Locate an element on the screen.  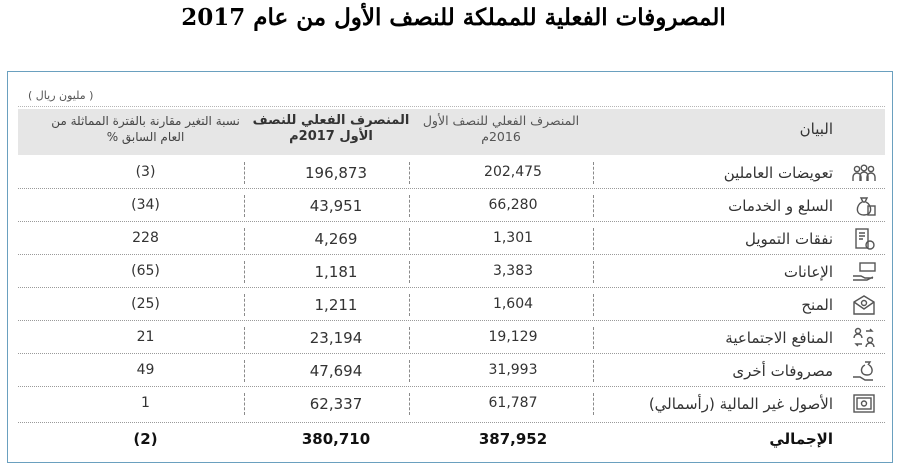
people-exchange-icon is located at coordinates (864, 338).